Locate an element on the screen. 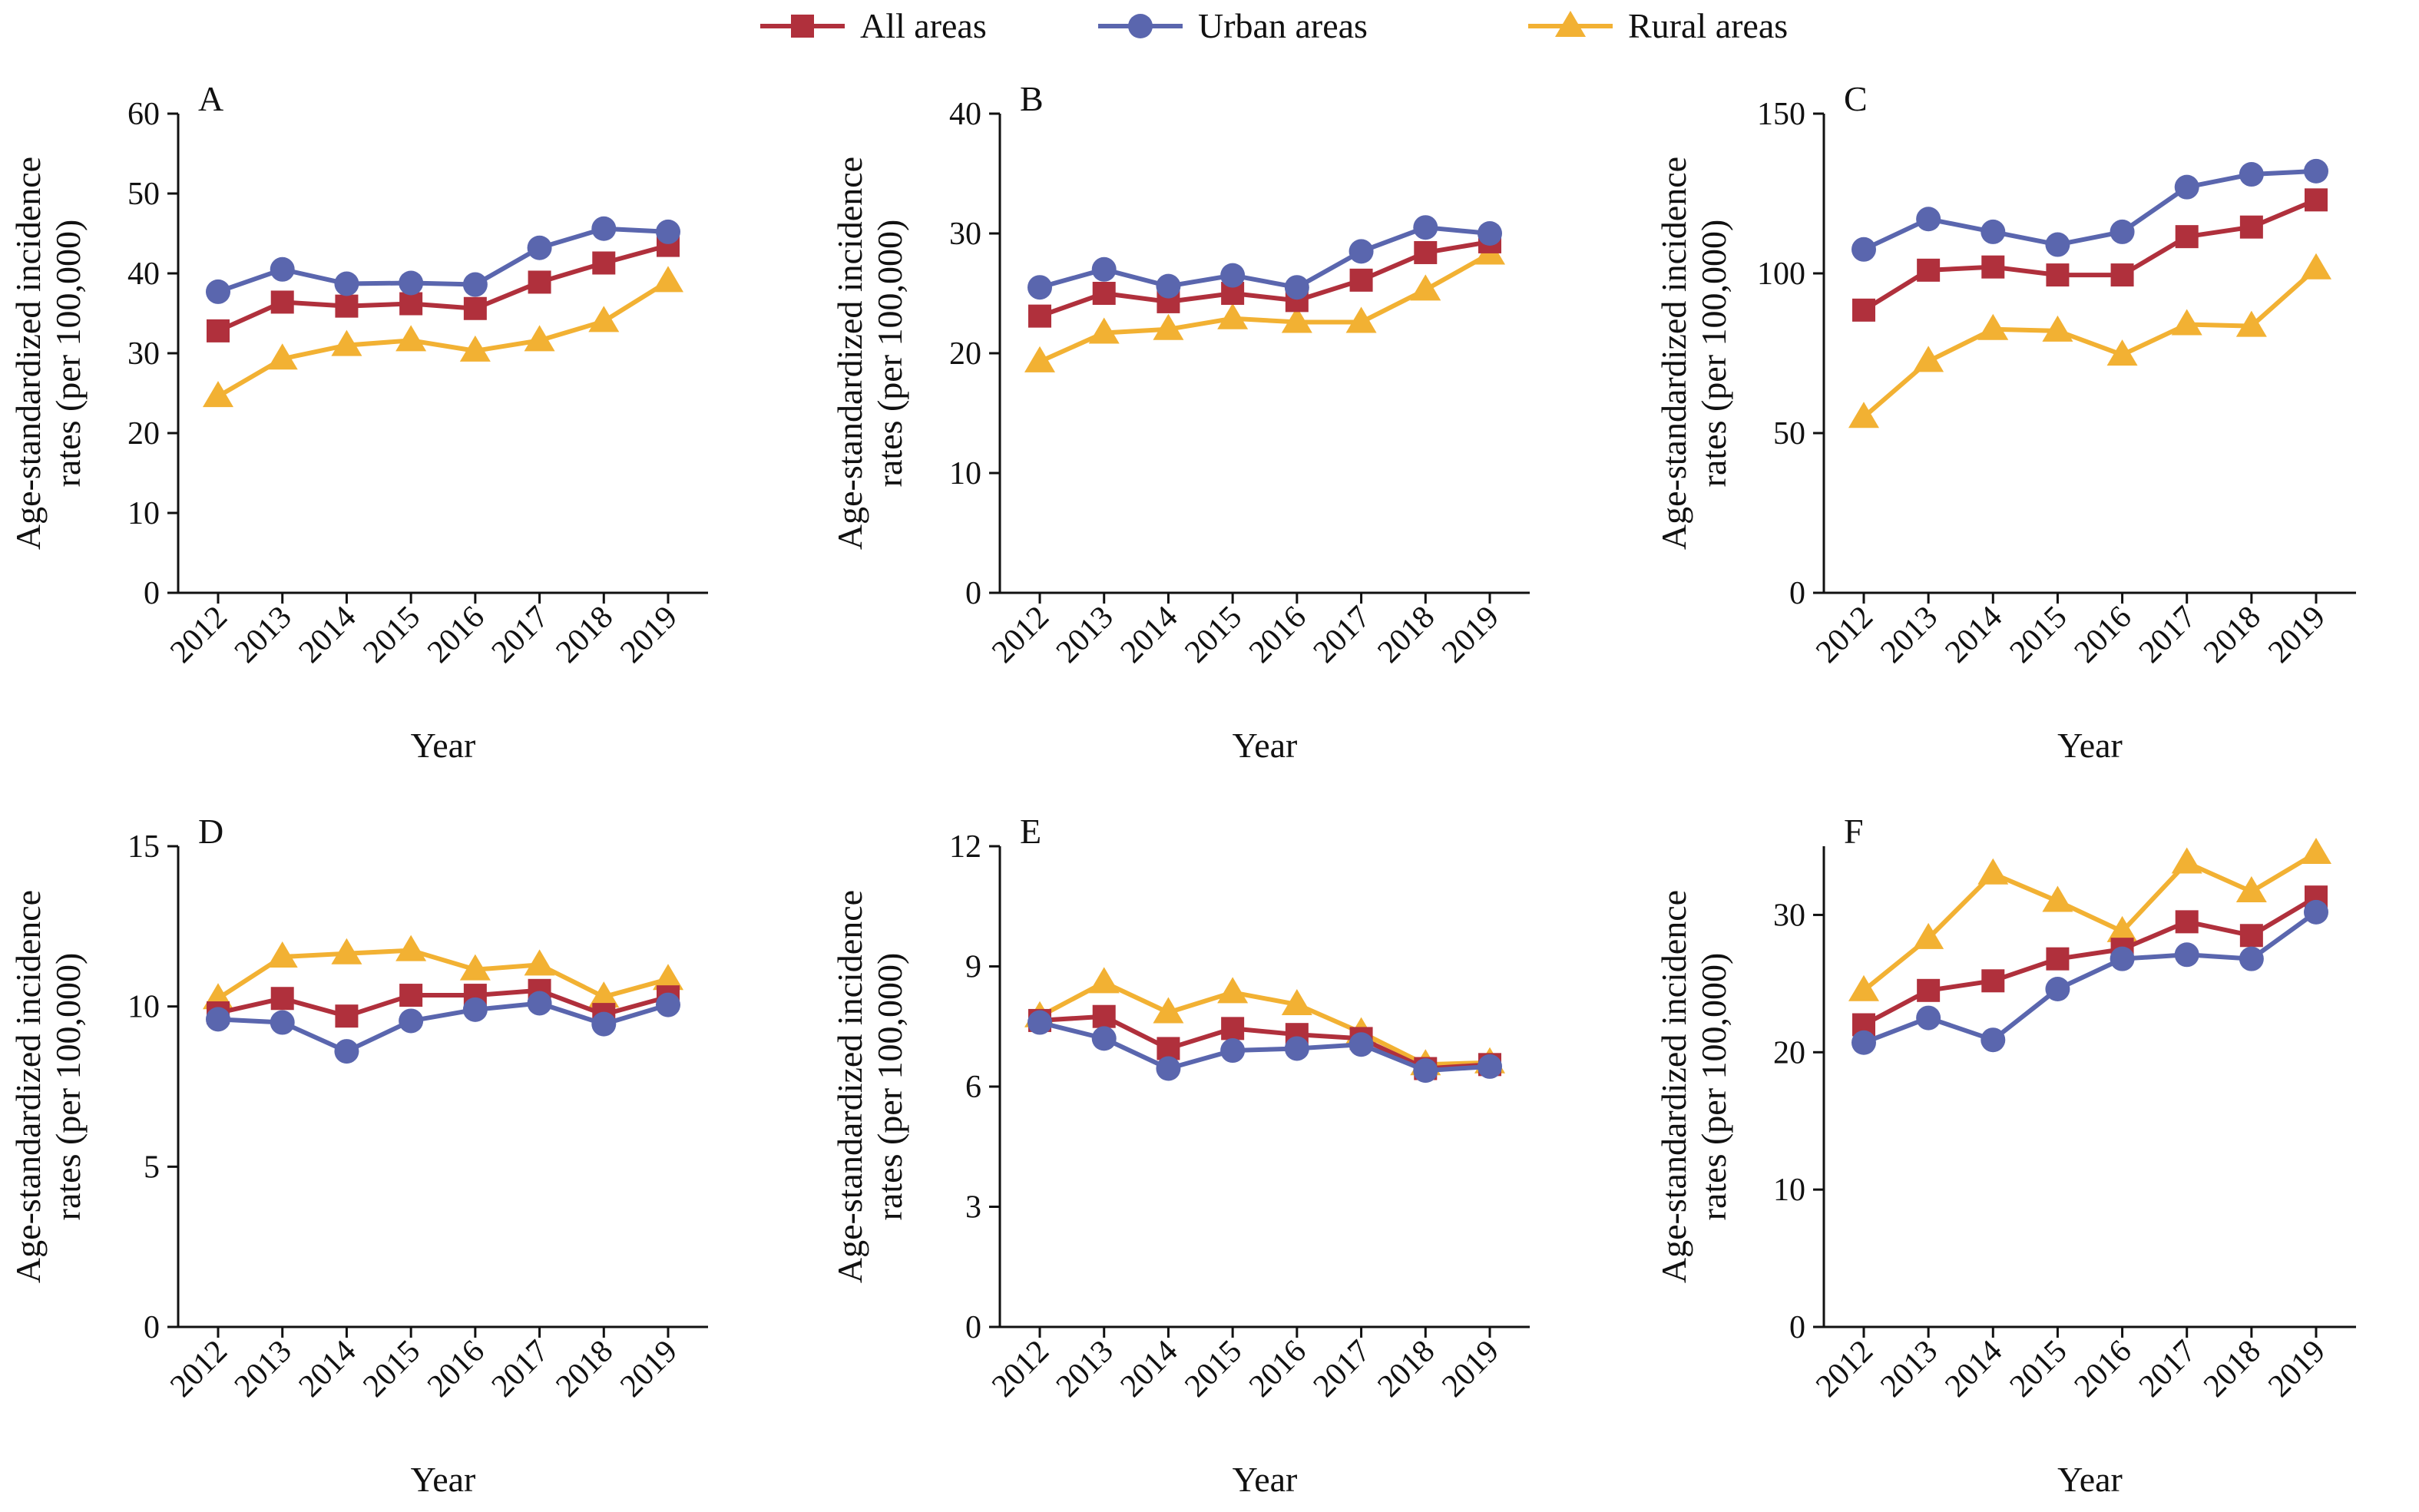 The height and width of the screenshot is (1512, 2419). legend: All areas Urban areas Rural areas is located at coordinates (1274, 25).